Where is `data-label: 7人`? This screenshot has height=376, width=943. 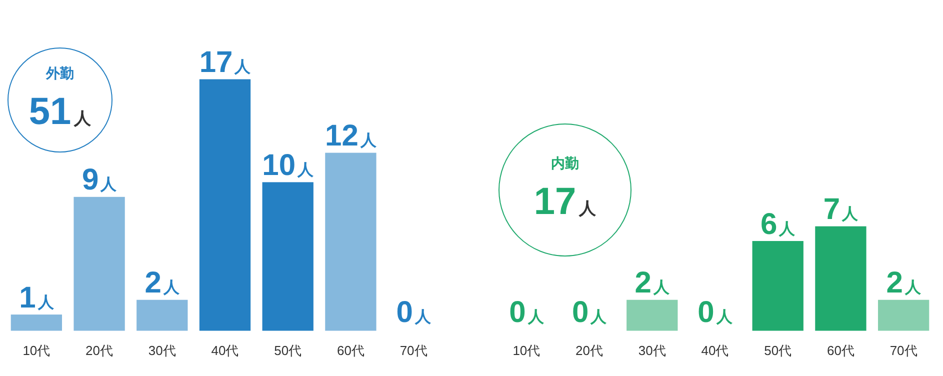
data-label: 7人 is located at coordinates (841, 209).